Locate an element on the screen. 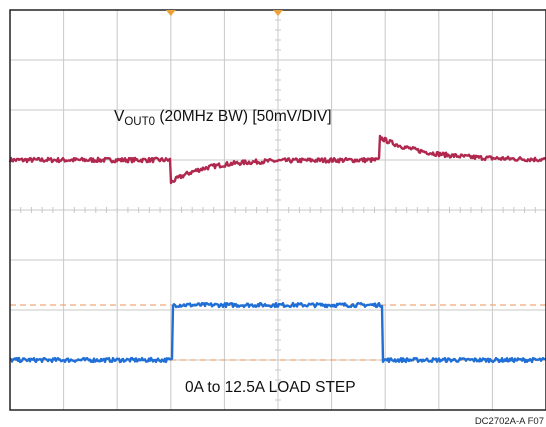 The width and height of the screenshot is (546, 427). voltage-trace-label: VOUT0 (20MHz BW) [50mV/DIV] is located at coordinates (223, 118).